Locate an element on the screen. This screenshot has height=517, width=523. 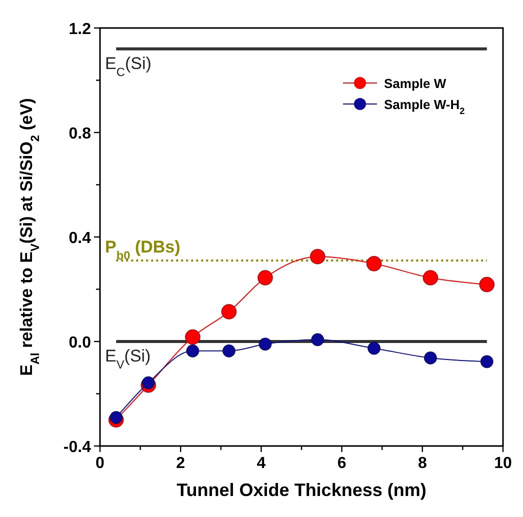
ref-line-label: E$_{C}$(Si) is located at coordinates (128, 66).